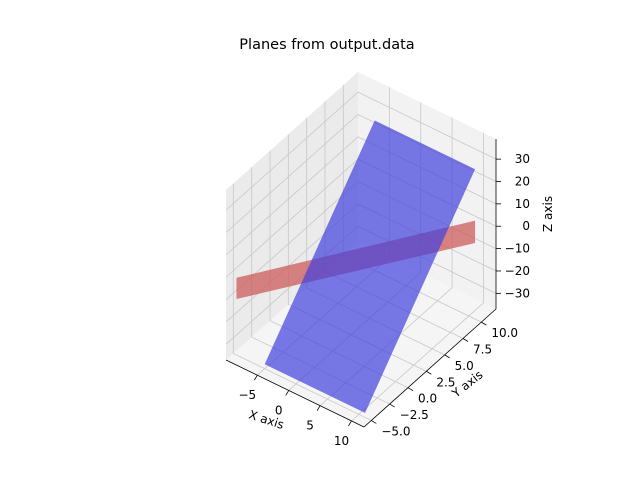  What do you see at coordinates (526, 226) in the screenshot?
I see `z-tick-label: 0` at bounding box center [526, 226].